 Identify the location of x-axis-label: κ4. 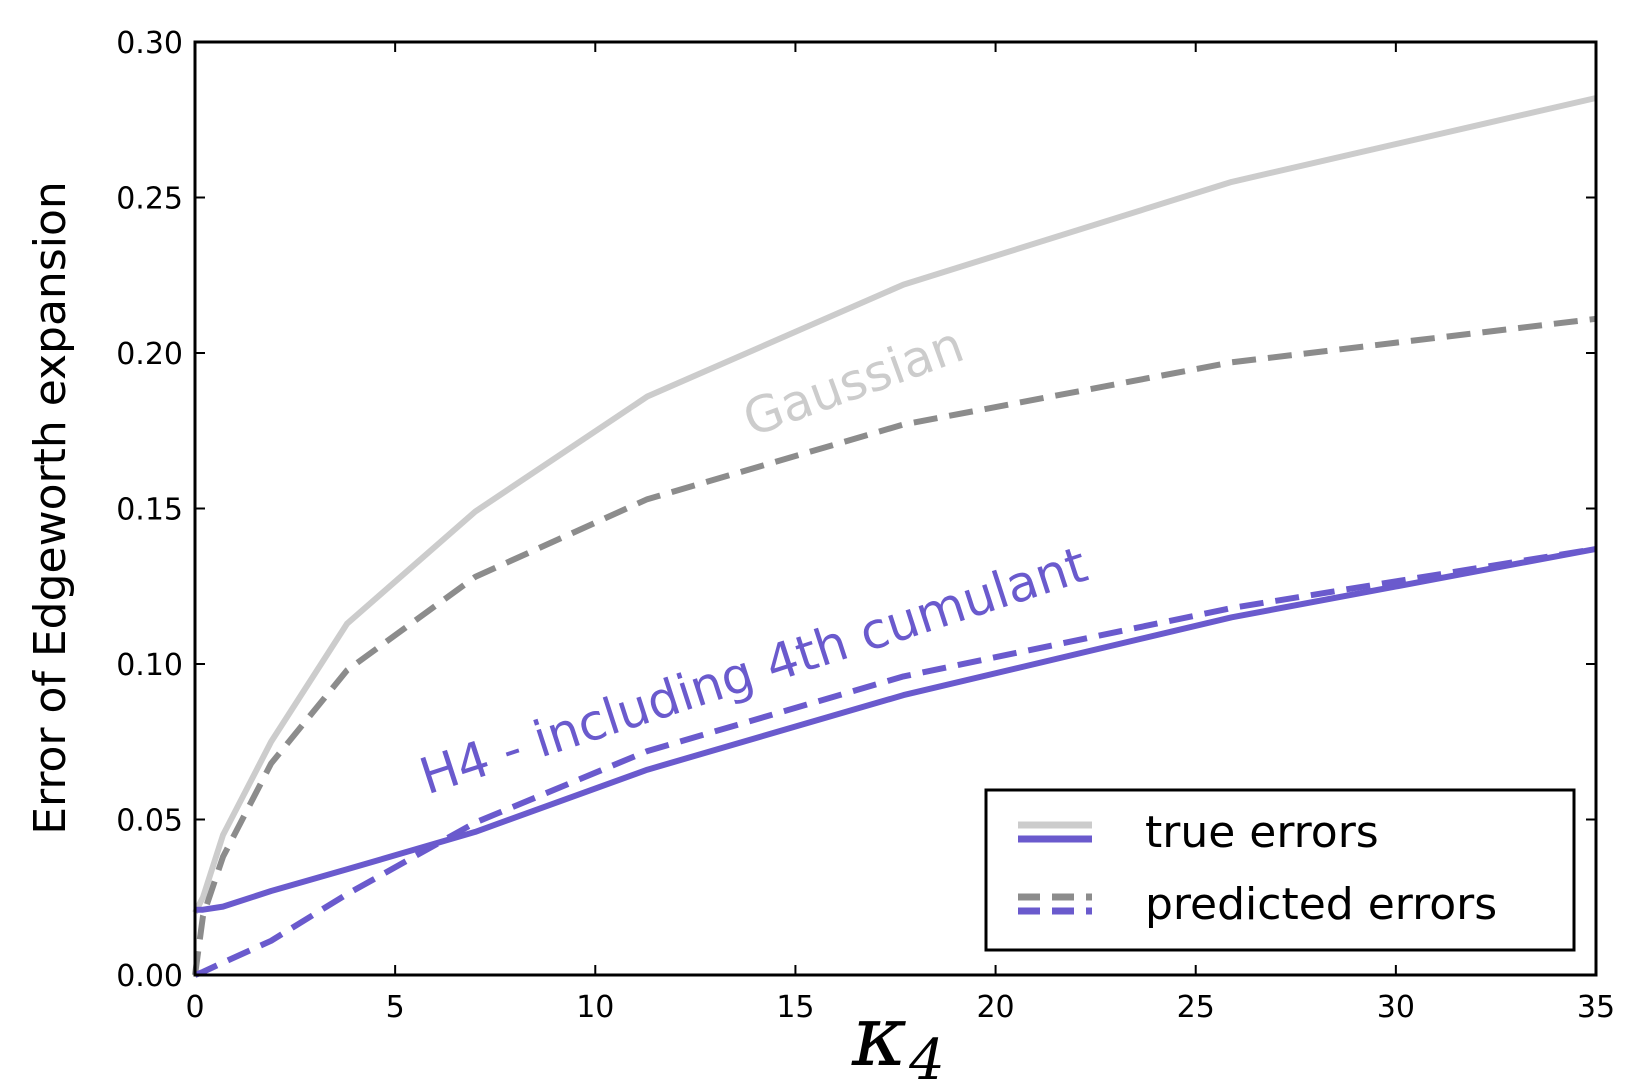
(898, 1037).